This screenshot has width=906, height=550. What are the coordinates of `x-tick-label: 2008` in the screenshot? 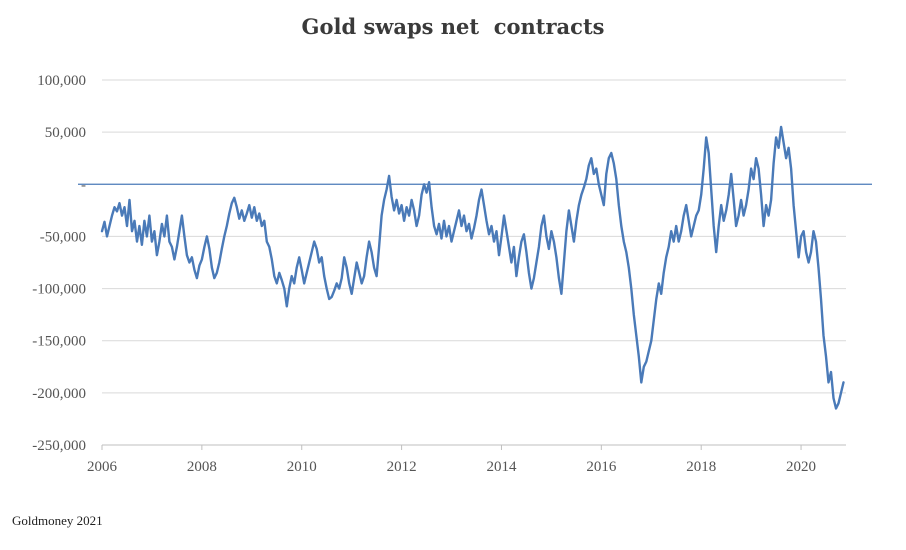 It's located at (202, 467).